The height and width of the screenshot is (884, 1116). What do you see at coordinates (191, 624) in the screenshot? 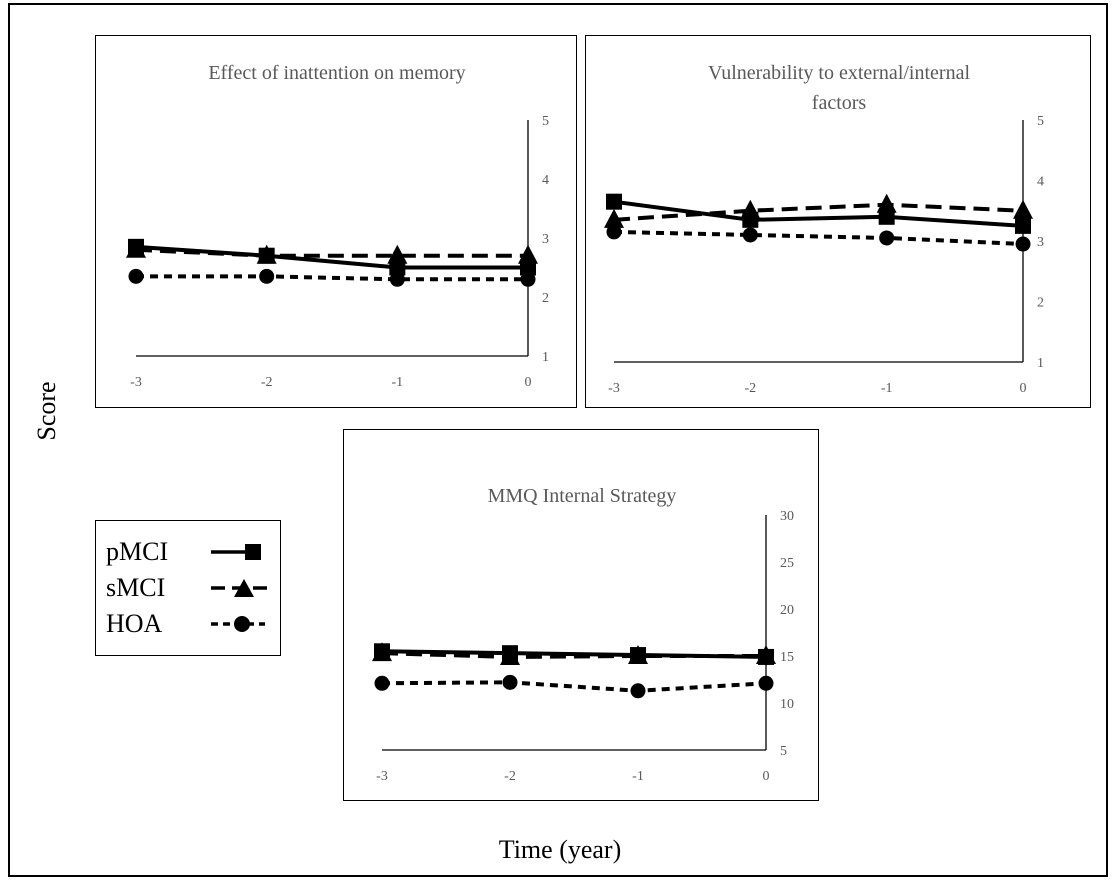
I see `legend-item-hoa: HOA` at bounding box center [191, 624].